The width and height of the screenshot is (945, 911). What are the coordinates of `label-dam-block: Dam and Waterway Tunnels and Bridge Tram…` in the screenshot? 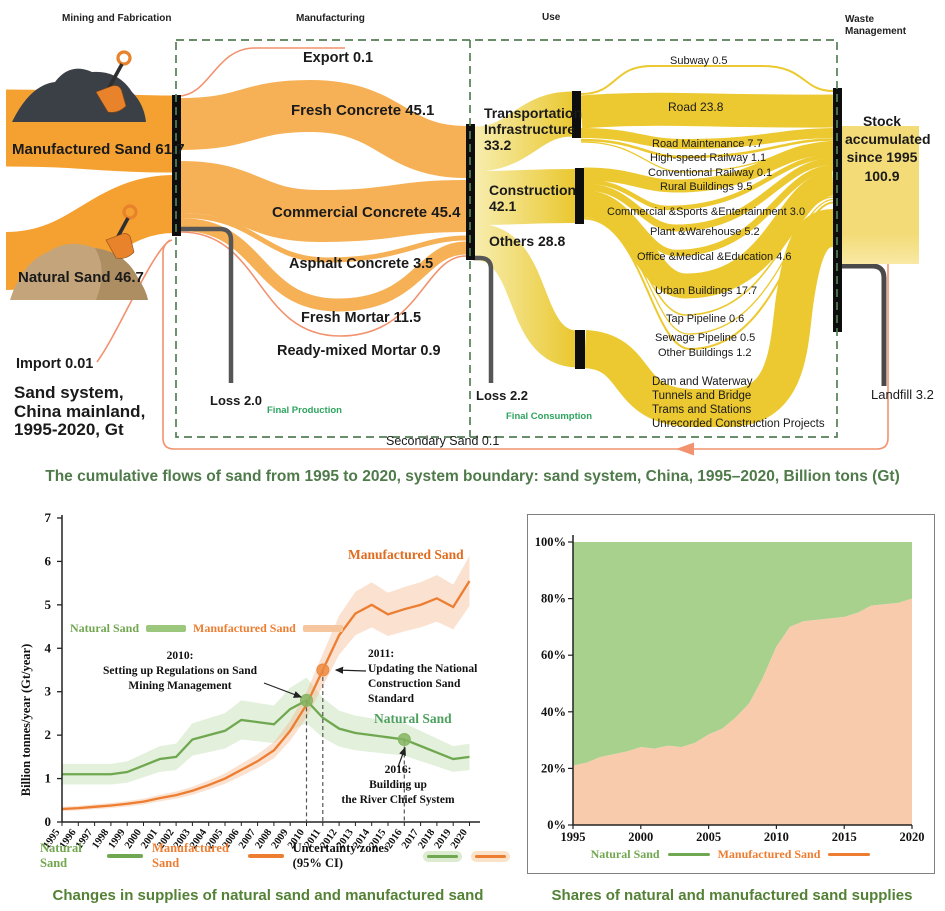 It's located at (738, 403).